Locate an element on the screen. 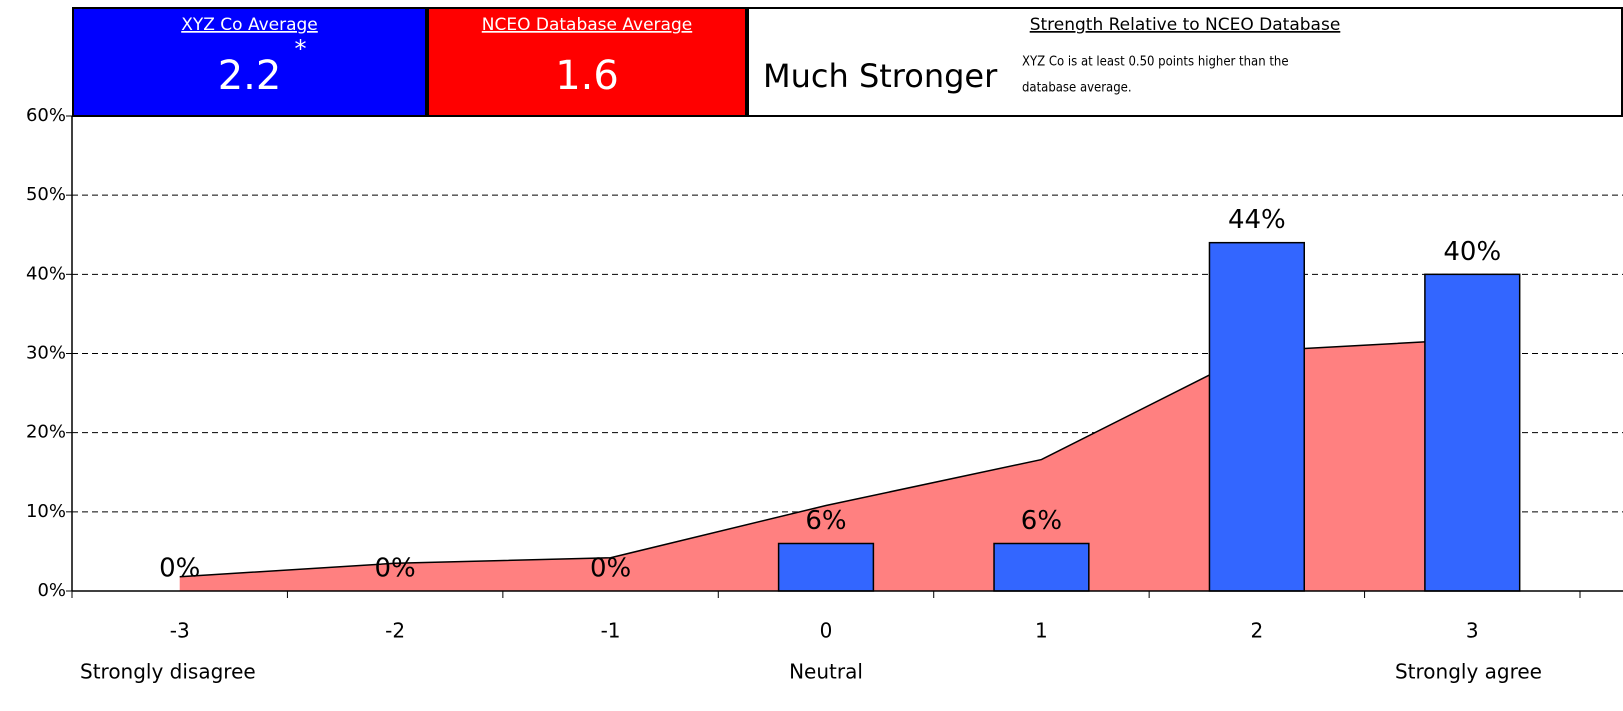  y-tick-label: 40% is located at coordinates (46, 273).